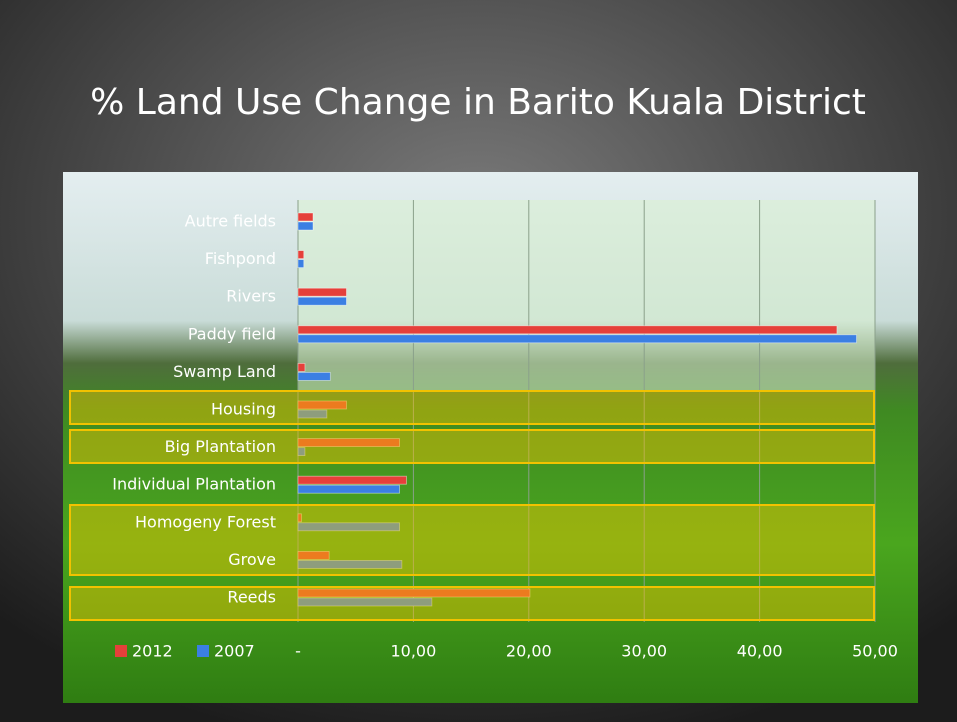  Describe the element at coordinates (298, 651) in the screenshot. I see `x-tick-label: -` at that location.